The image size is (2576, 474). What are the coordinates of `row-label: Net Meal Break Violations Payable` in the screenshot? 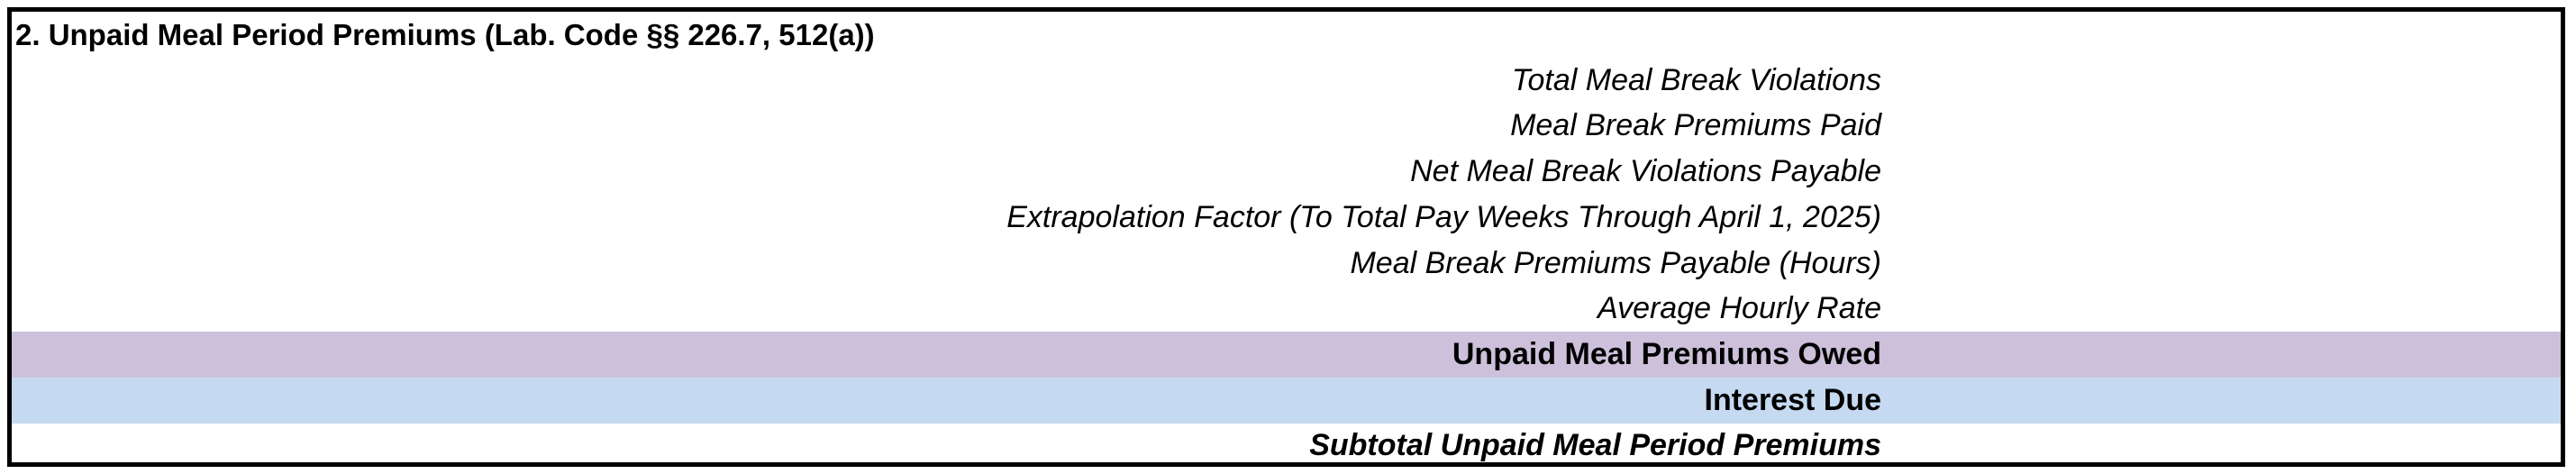 It's located at (1645, 171).